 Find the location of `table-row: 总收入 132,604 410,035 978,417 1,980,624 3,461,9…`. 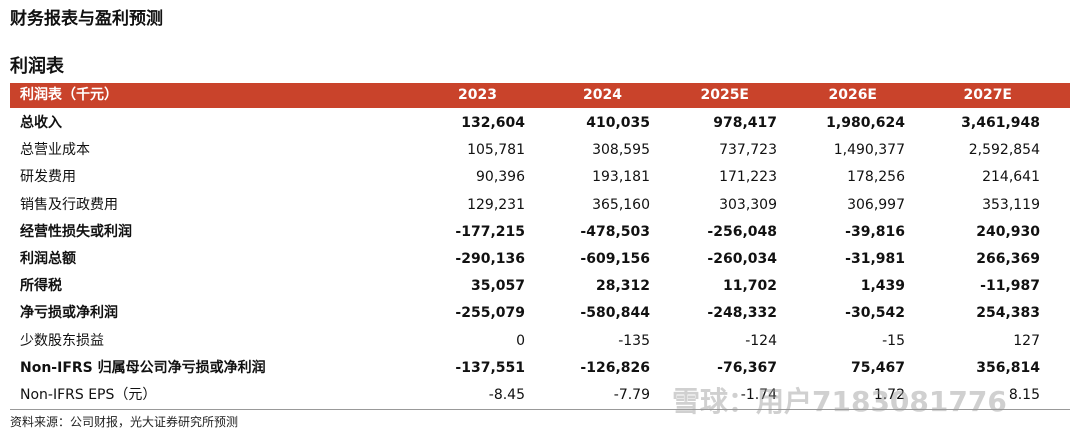

table-row: 总收入 132,604 410,035 978,417 1,980,624 3,461,9… is located at coordinates (540, 123).